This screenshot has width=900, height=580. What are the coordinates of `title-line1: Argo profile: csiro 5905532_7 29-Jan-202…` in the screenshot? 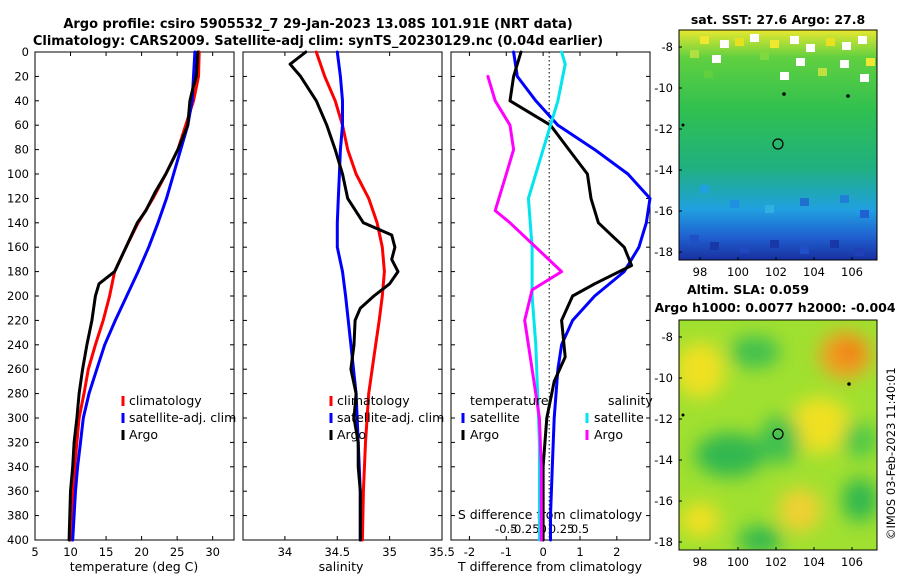 It's located at (317, 24).